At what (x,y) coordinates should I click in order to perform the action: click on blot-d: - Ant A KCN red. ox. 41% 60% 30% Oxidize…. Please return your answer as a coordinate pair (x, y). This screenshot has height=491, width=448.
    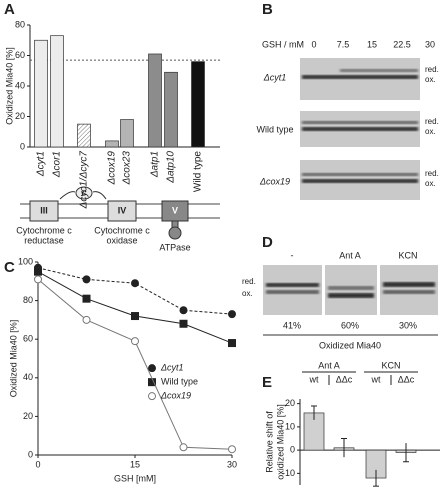
    Looking at the image, I should click on (340, 300).